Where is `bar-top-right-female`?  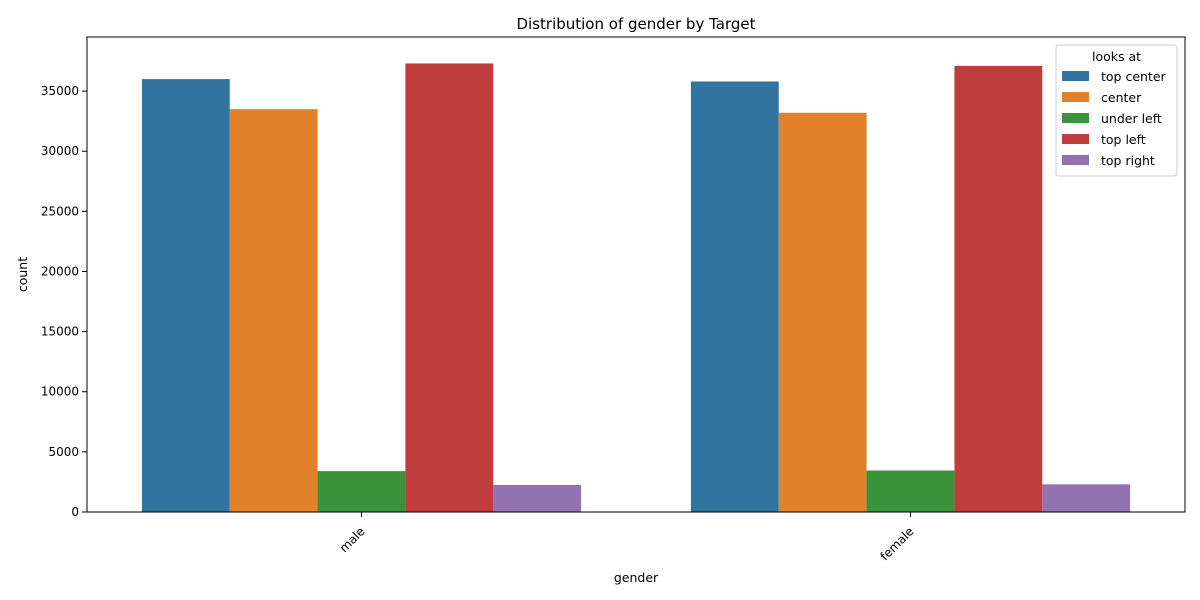 bar-top-right-female is located at coordinates (1086, 498).